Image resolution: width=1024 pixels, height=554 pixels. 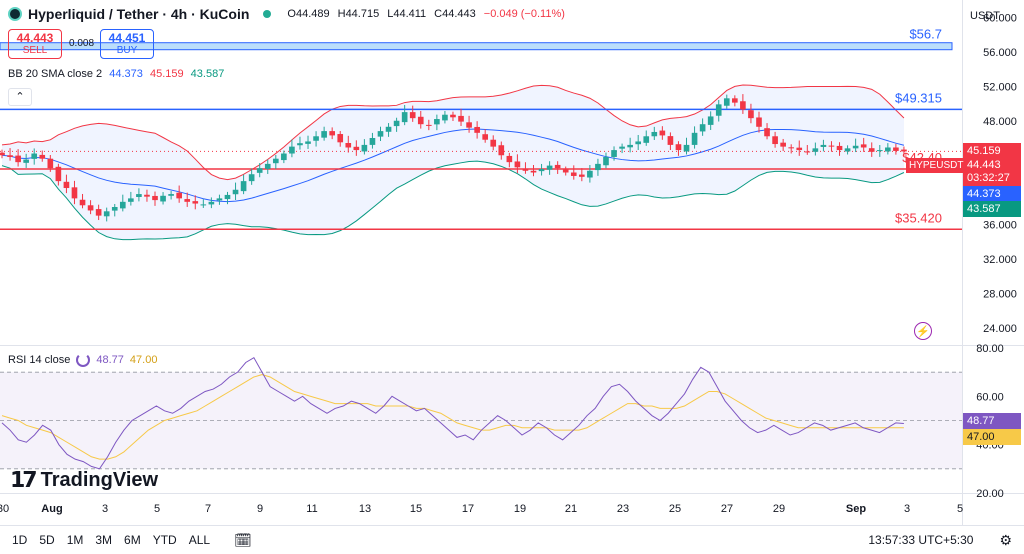 What do you see at coordinates (47, 540) in the screenshot?
I see `tf-5d: 5D` at bounding box center [47, 540].